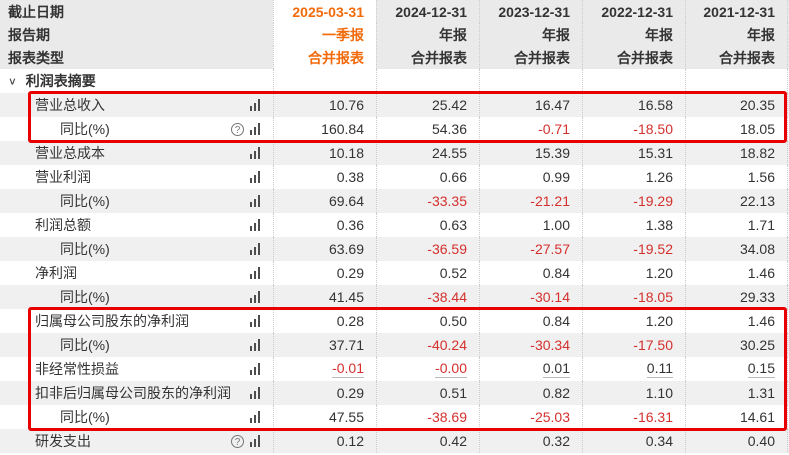 The width and height of the screenshot is (789, 455). I want to click on metric-value: 30.25, so click(757, 345).